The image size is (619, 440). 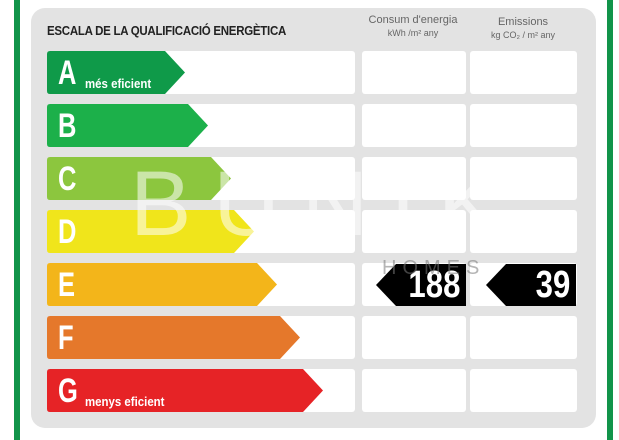 What do you see at coordinates (326, 204) in the screenshot?
I see `watermark-brand: BÜNIK` at bounding box center [326, 204].